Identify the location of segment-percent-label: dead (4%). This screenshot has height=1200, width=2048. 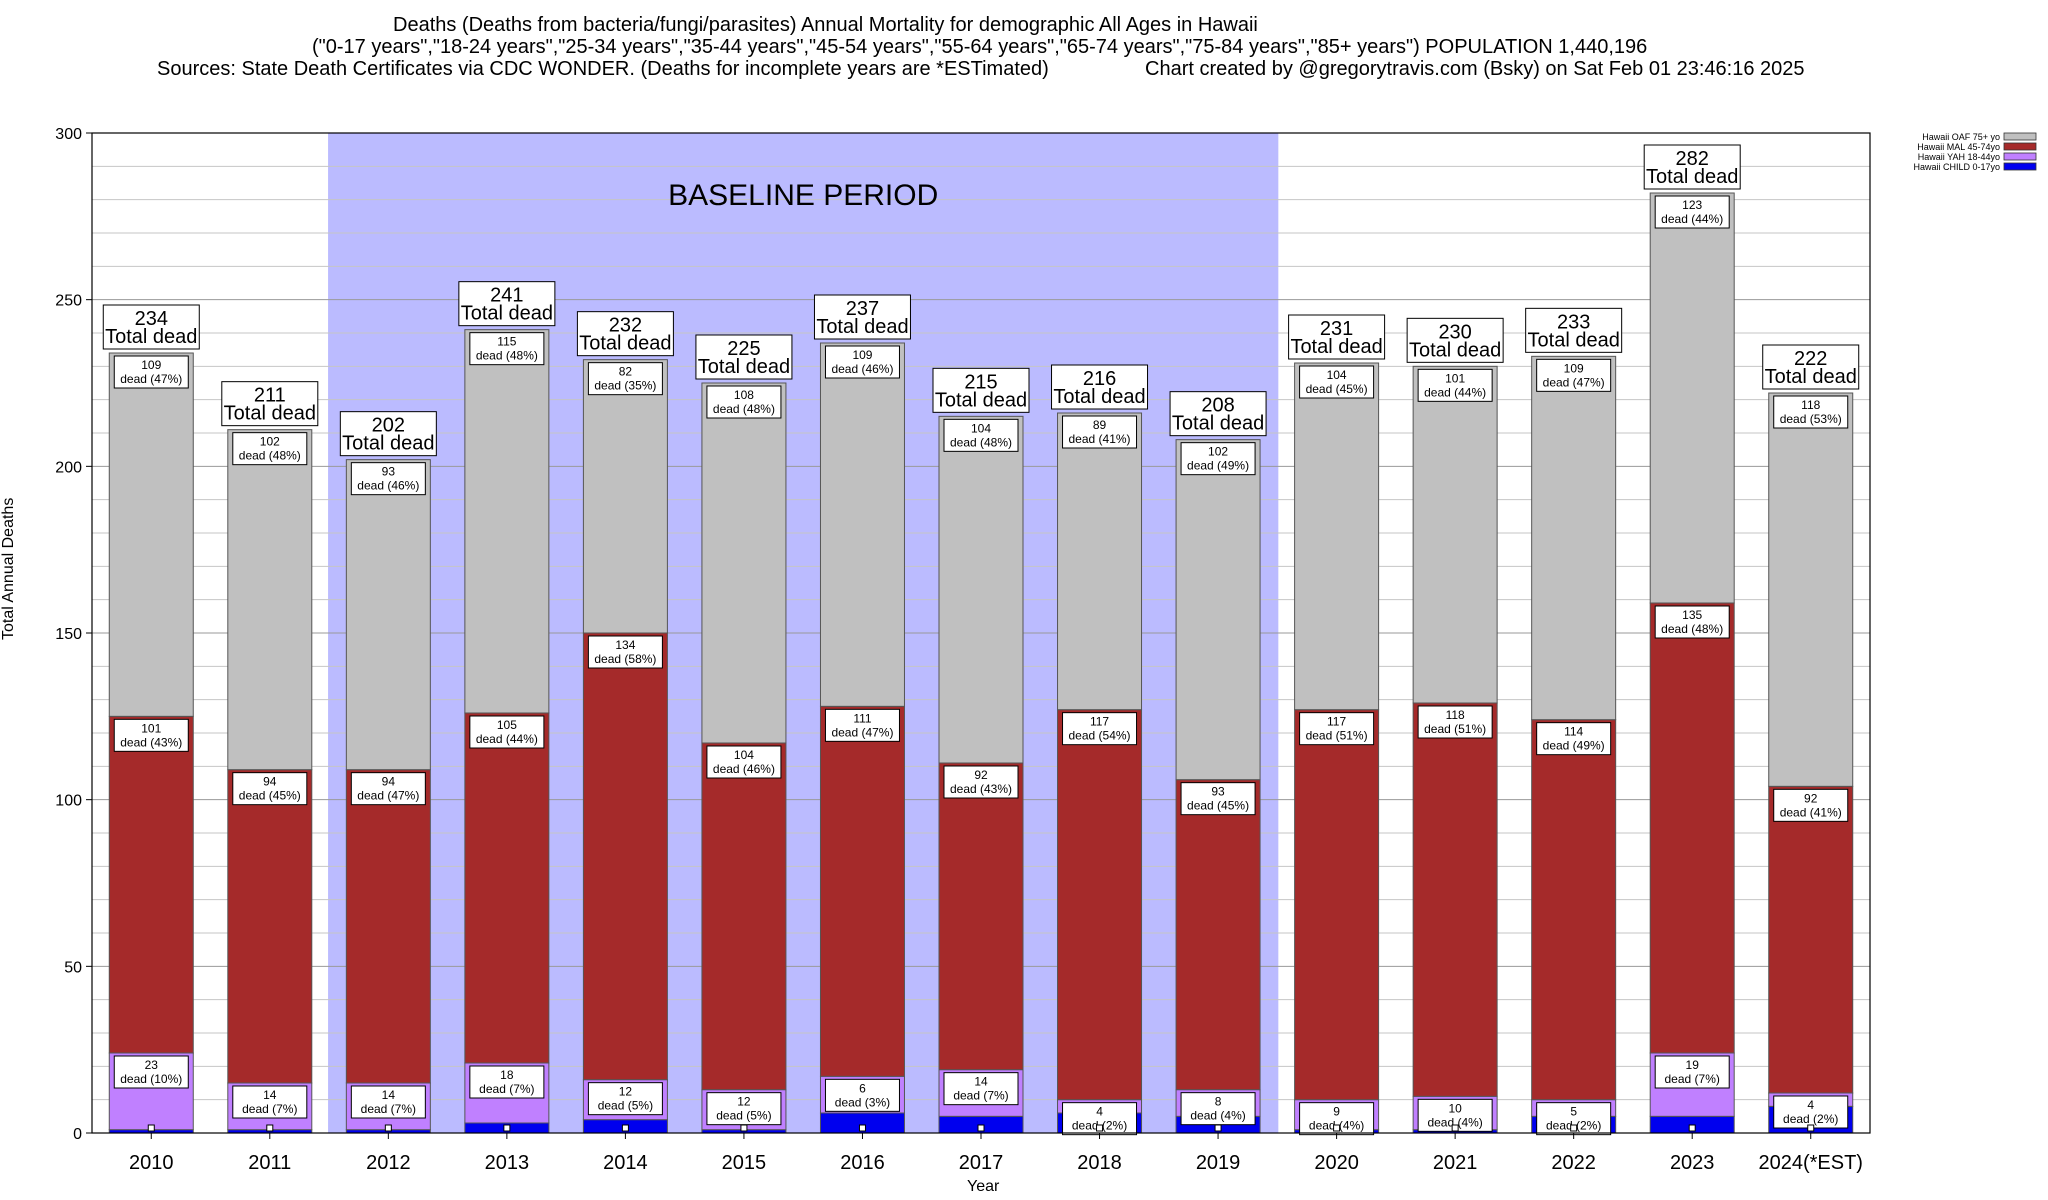
(1454, 1122).